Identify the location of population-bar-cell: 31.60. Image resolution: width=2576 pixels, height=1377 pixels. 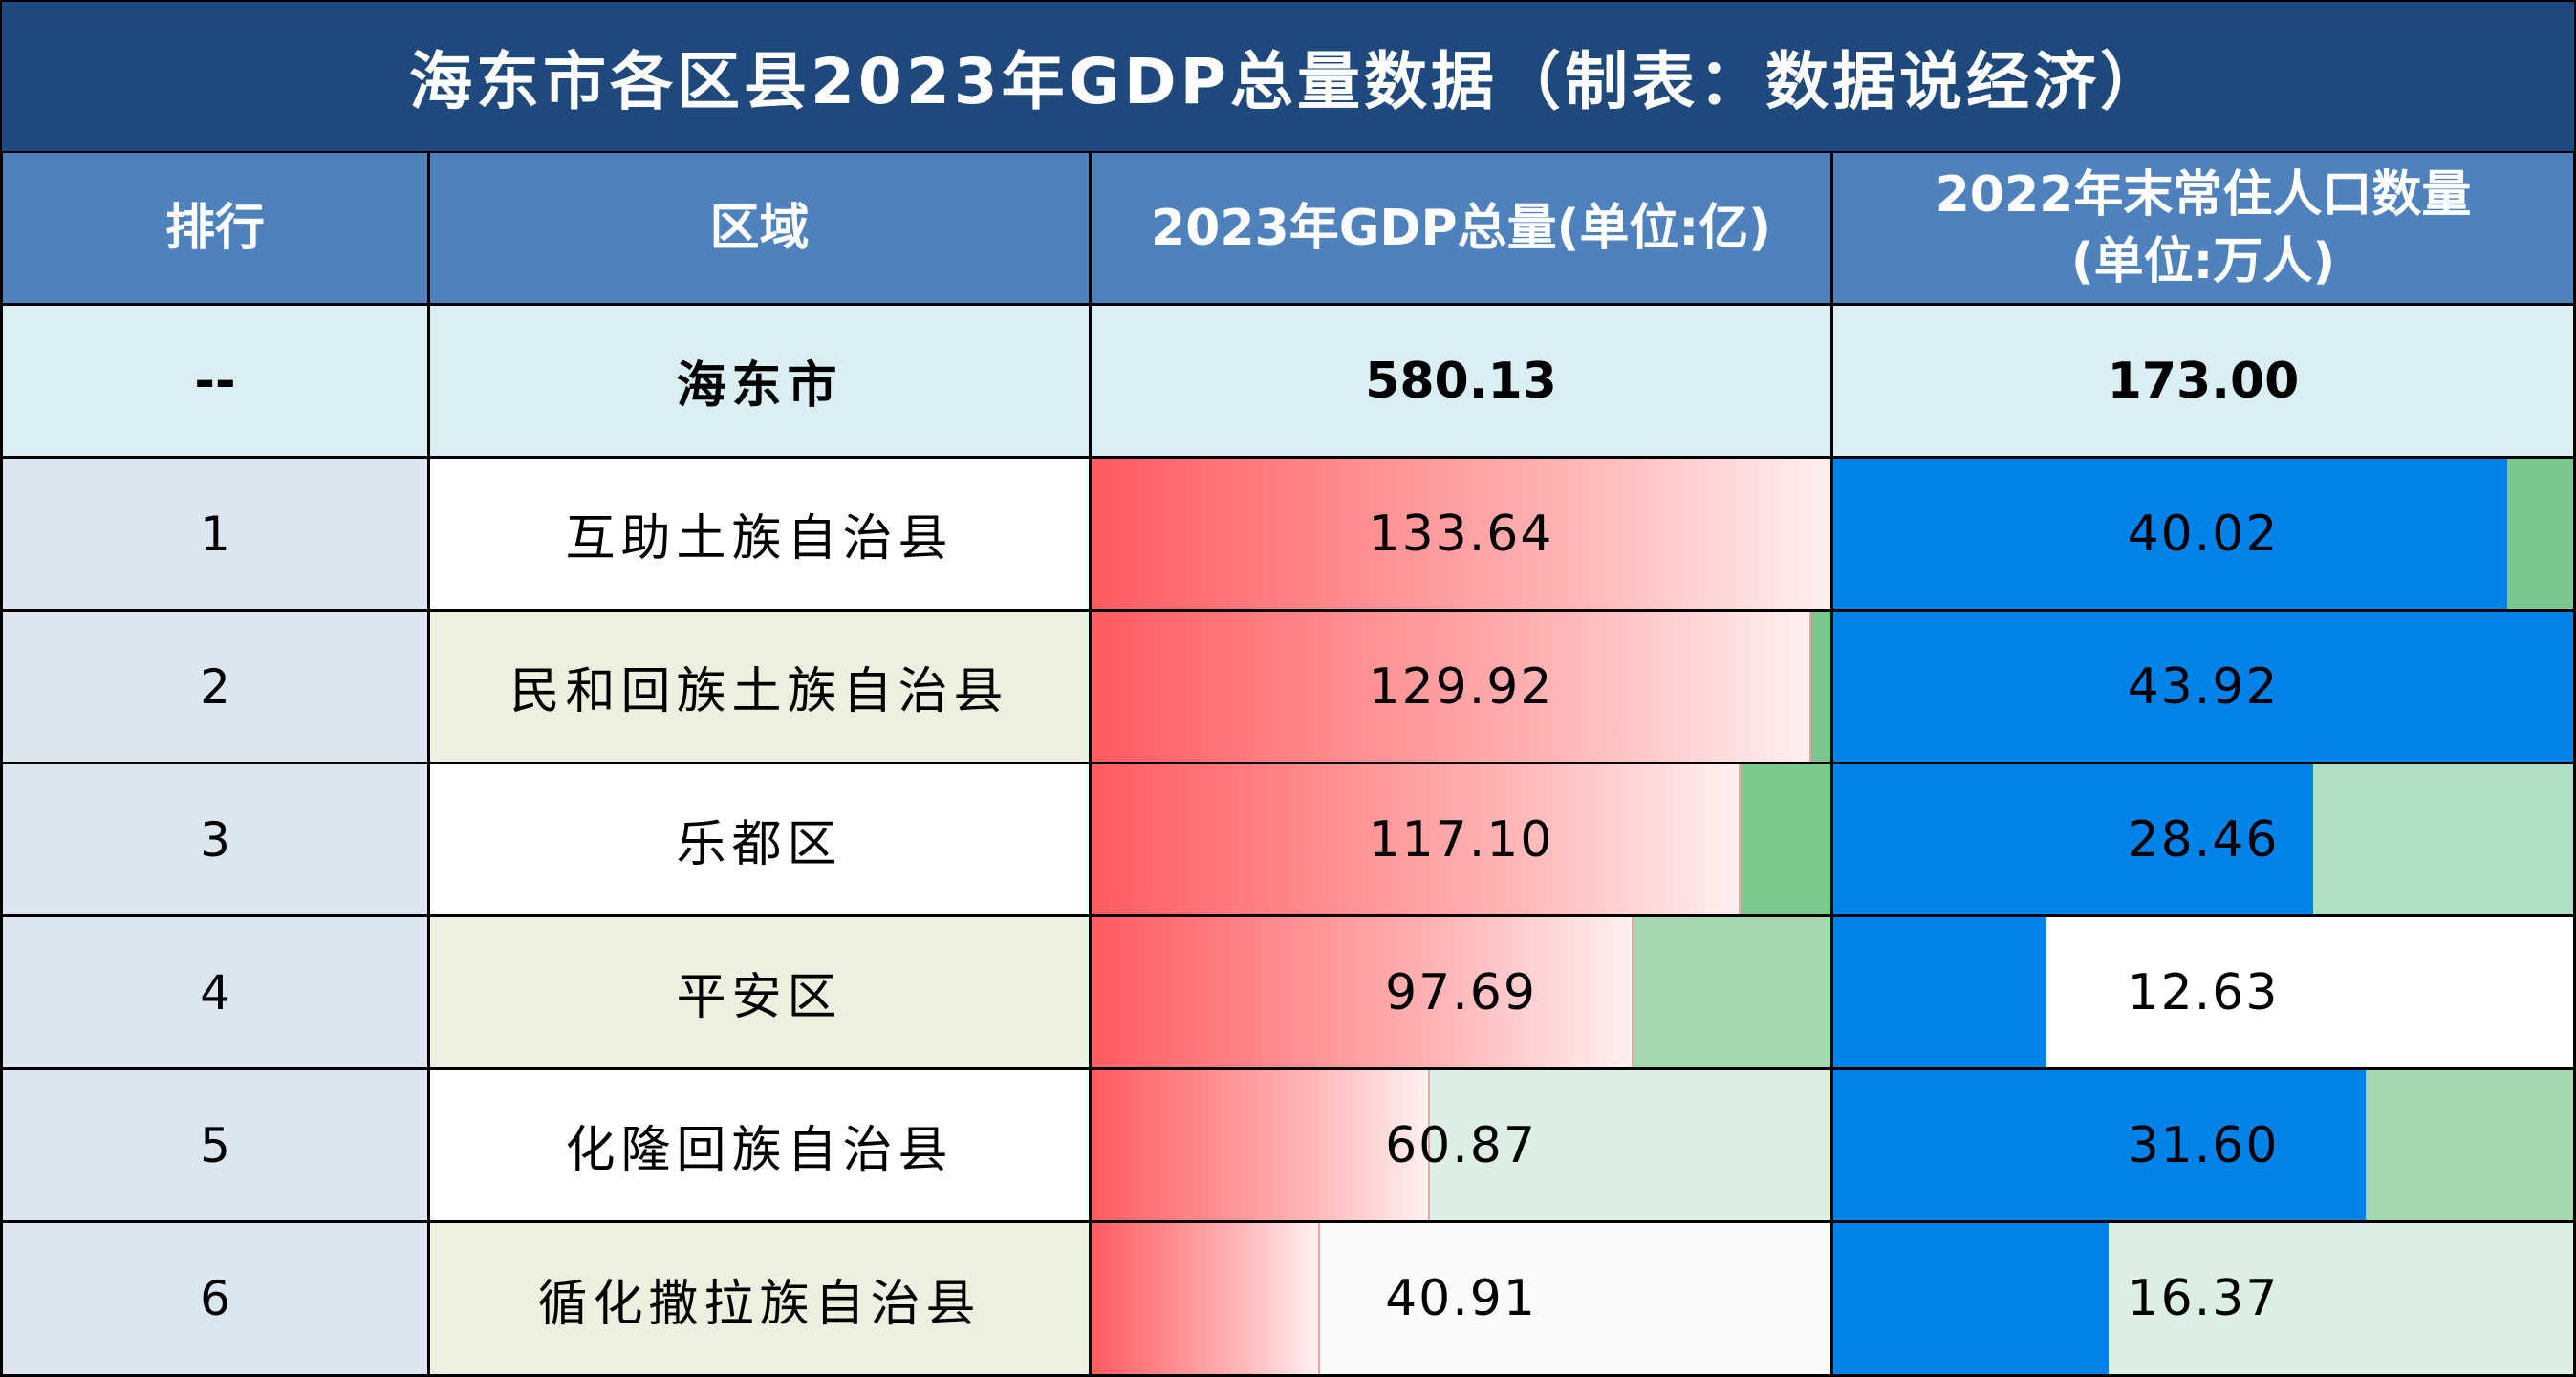
(2204, 1146).